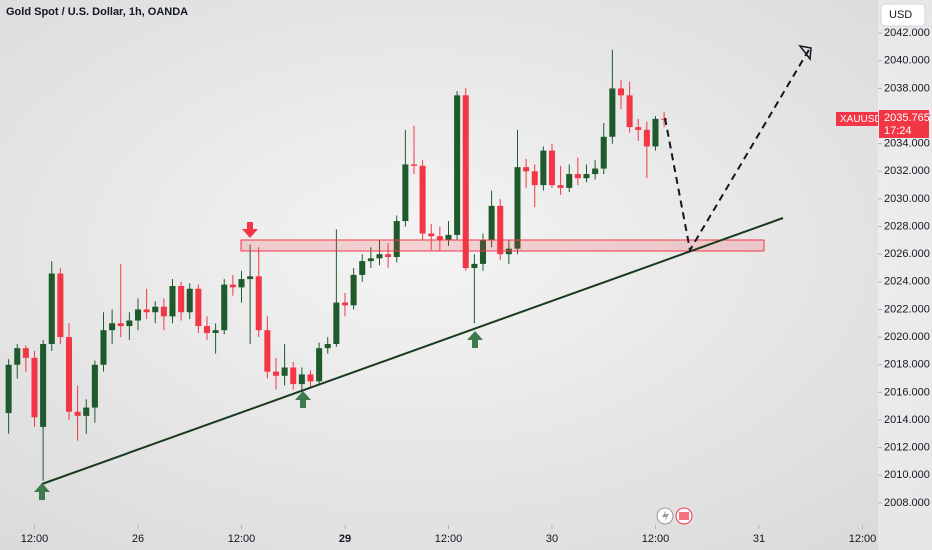 Image resolution: width=932 pixels, height=550 pixels. Describe the element at coordinates (907, 475) in the screenshot. I see `y-tick-label: 2010.000` at that location.